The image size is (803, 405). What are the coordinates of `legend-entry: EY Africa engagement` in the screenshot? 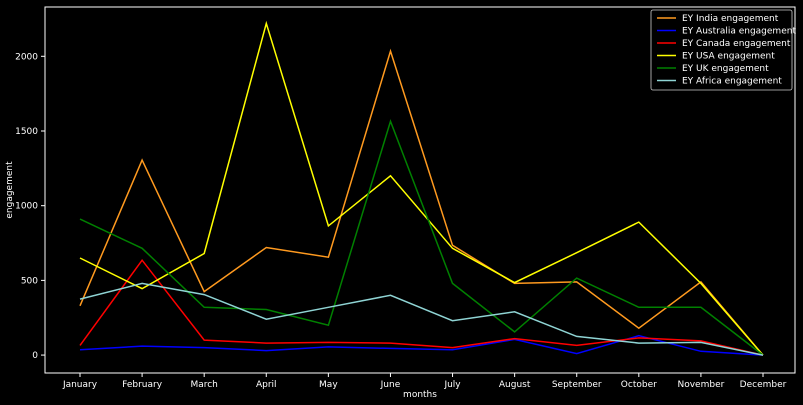 It's located at (732, 82).